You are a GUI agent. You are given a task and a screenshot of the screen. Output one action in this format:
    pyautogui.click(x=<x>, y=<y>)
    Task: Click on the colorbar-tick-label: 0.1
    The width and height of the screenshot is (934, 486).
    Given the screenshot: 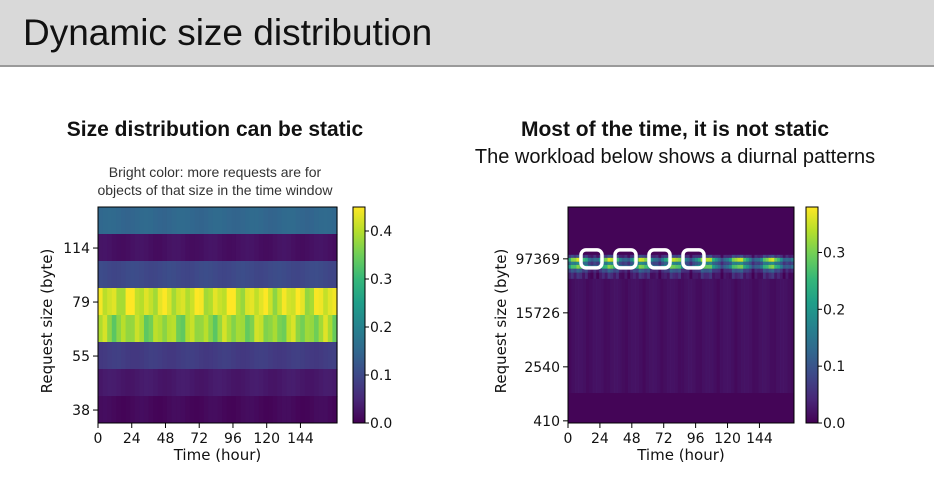 What is the action you would take?
    pyautogui.click(x=834, y=367)
    